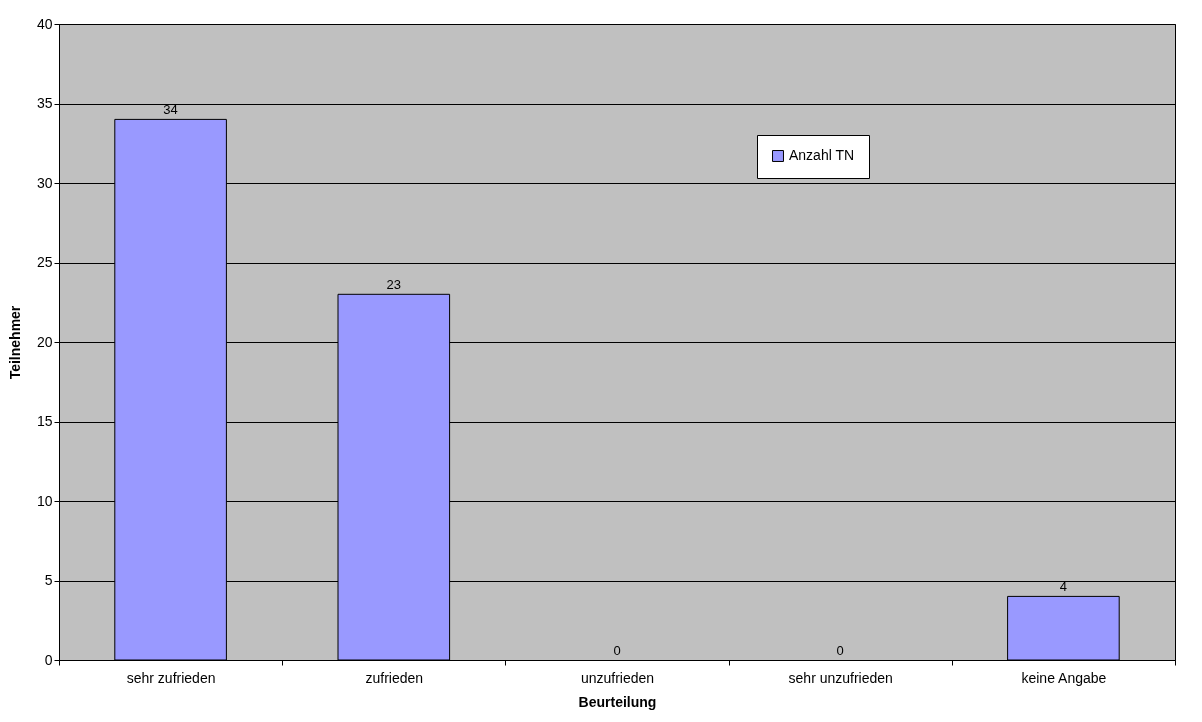  What do you see at coordinates (822, 155) in the screenshot?
I see `legend-label: Anzahl TN` at bounding box center [822, 155].